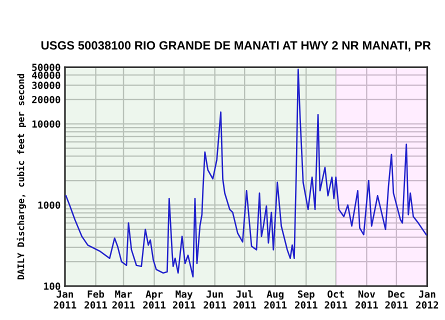  I want to click on x-tick-label: Jan 2011, so click(65, 299).